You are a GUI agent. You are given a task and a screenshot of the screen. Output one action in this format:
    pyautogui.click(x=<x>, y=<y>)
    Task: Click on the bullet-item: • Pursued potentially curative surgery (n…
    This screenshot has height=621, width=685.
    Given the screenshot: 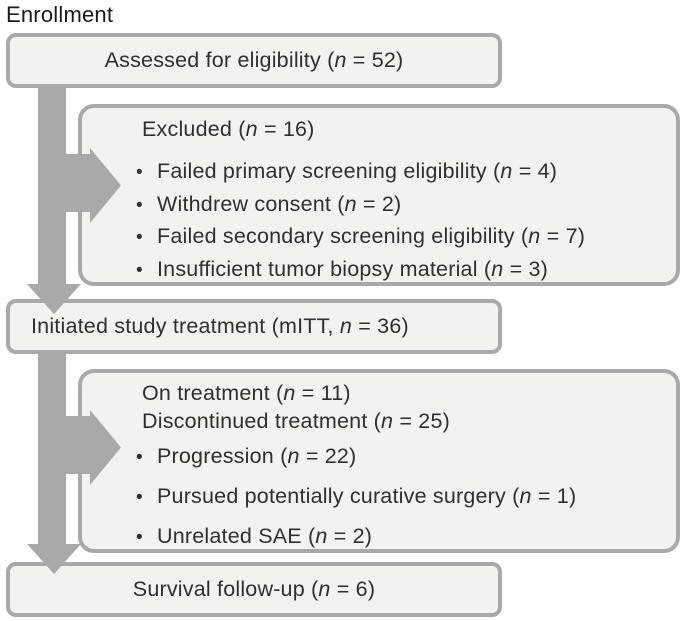 What is the action you would take?
    pyautogui.click(x=401, y=497)
    